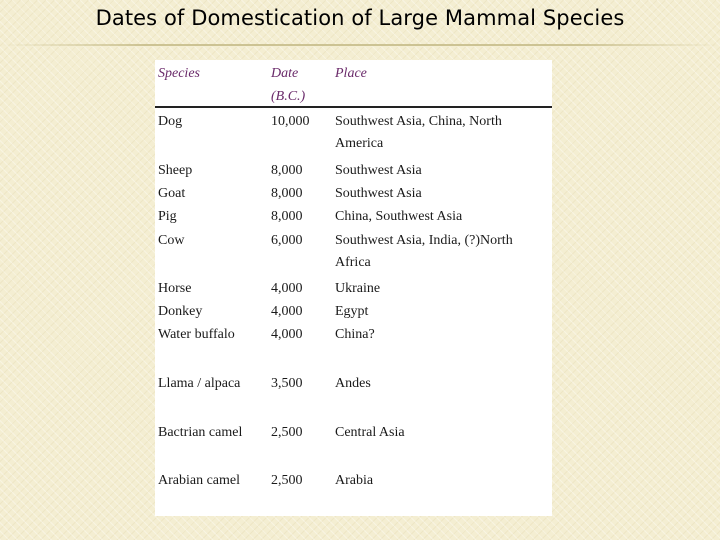 This screenshot has width=720, height=540. Describe the element at coordinates (359, 143) in the screenshot. I see `place-cell-continued: America` at that location.